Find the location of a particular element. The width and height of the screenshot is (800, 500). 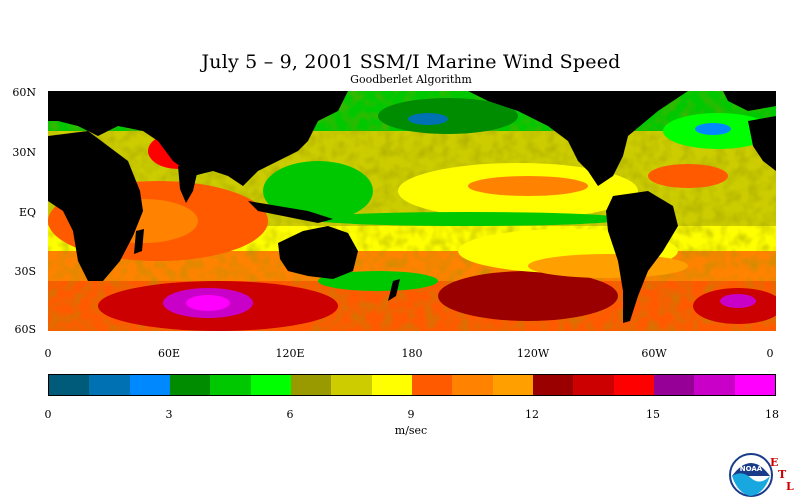

southern-ocean-magenta-core is located at coordinates (208, 303).